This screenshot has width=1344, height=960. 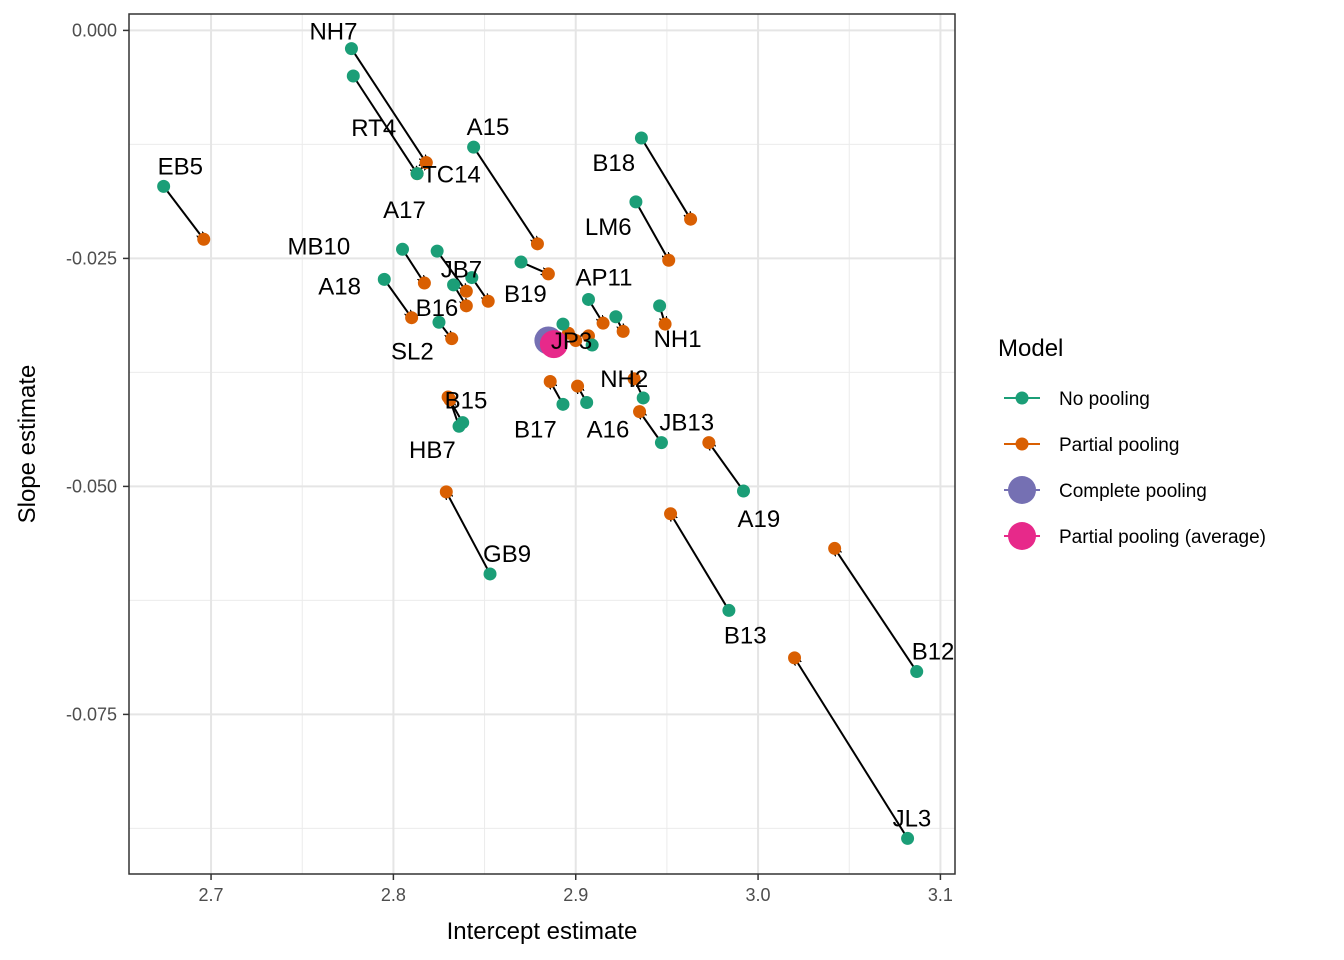 What do you see at coordinates (27, 444) in the screenshot?
I see `y-axis-title: Slope estimate` at bounding box center [27, 444].